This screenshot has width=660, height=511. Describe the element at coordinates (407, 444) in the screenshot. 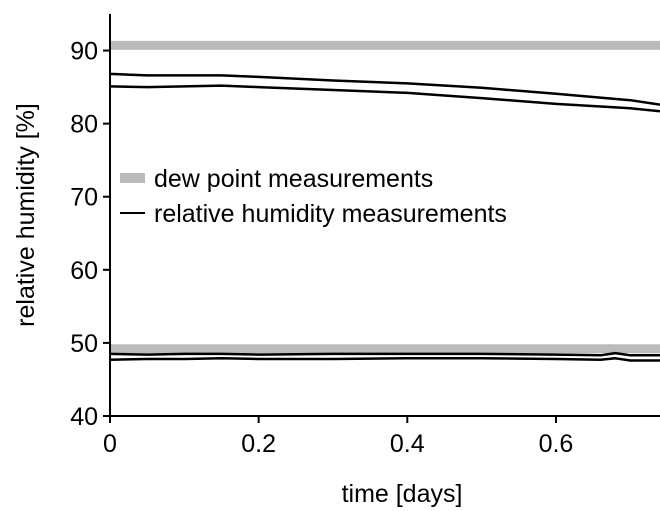

I see `x-tick-label: 0.4` at that location.